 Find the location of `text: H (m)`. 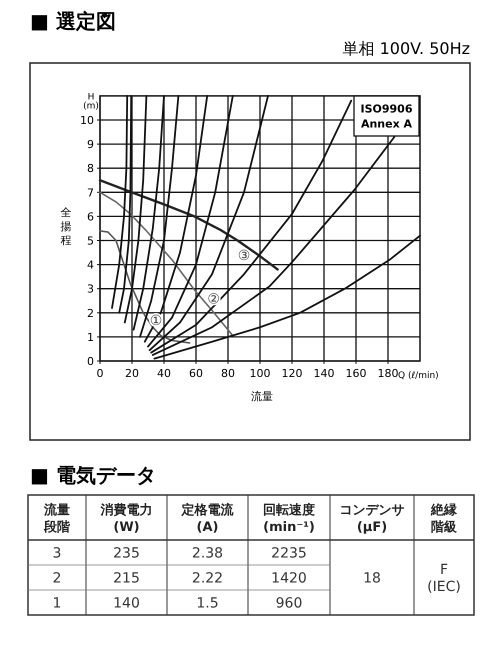

text: H (m) is located at coordinates (91, 102).